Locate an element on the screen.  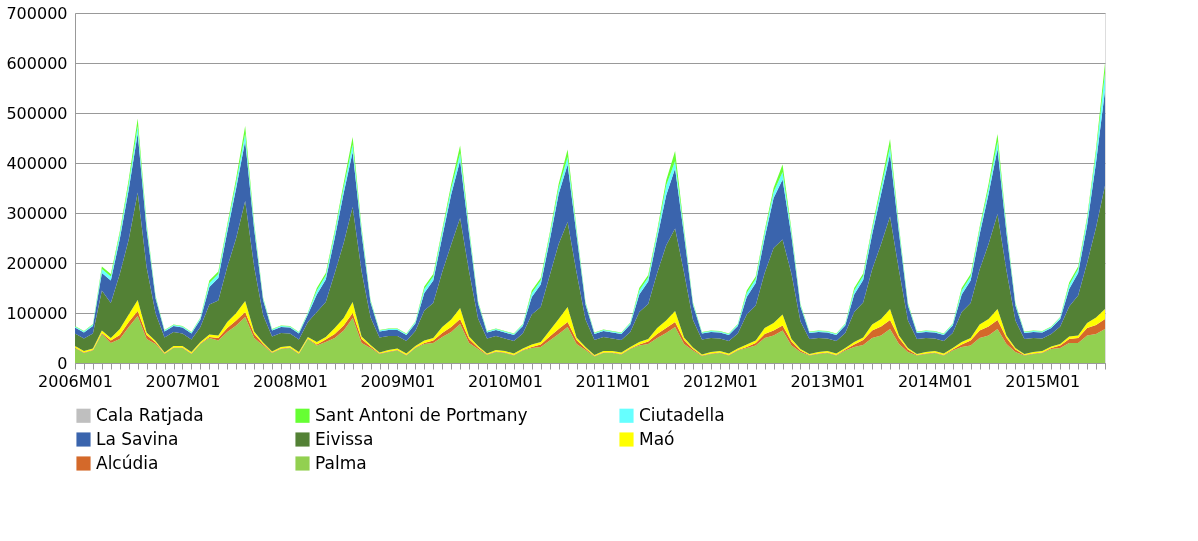
legend-label: La Savina is located at coordinates (137, 438).